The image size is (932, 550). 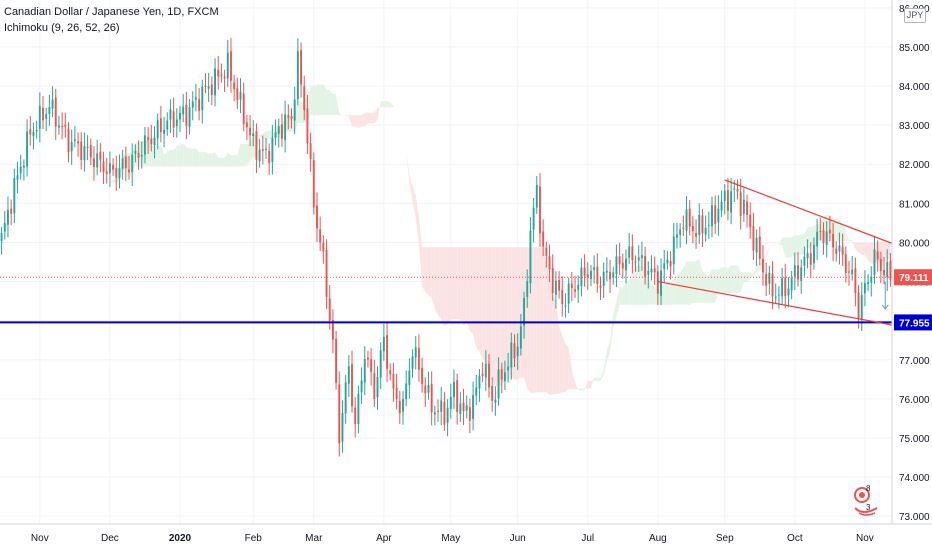 I want to click on time-axis: Nov Dec 2020 Feb Mar Apr May Jun Jul Aug Sep Oct Nov, so click(x=466, y=536).